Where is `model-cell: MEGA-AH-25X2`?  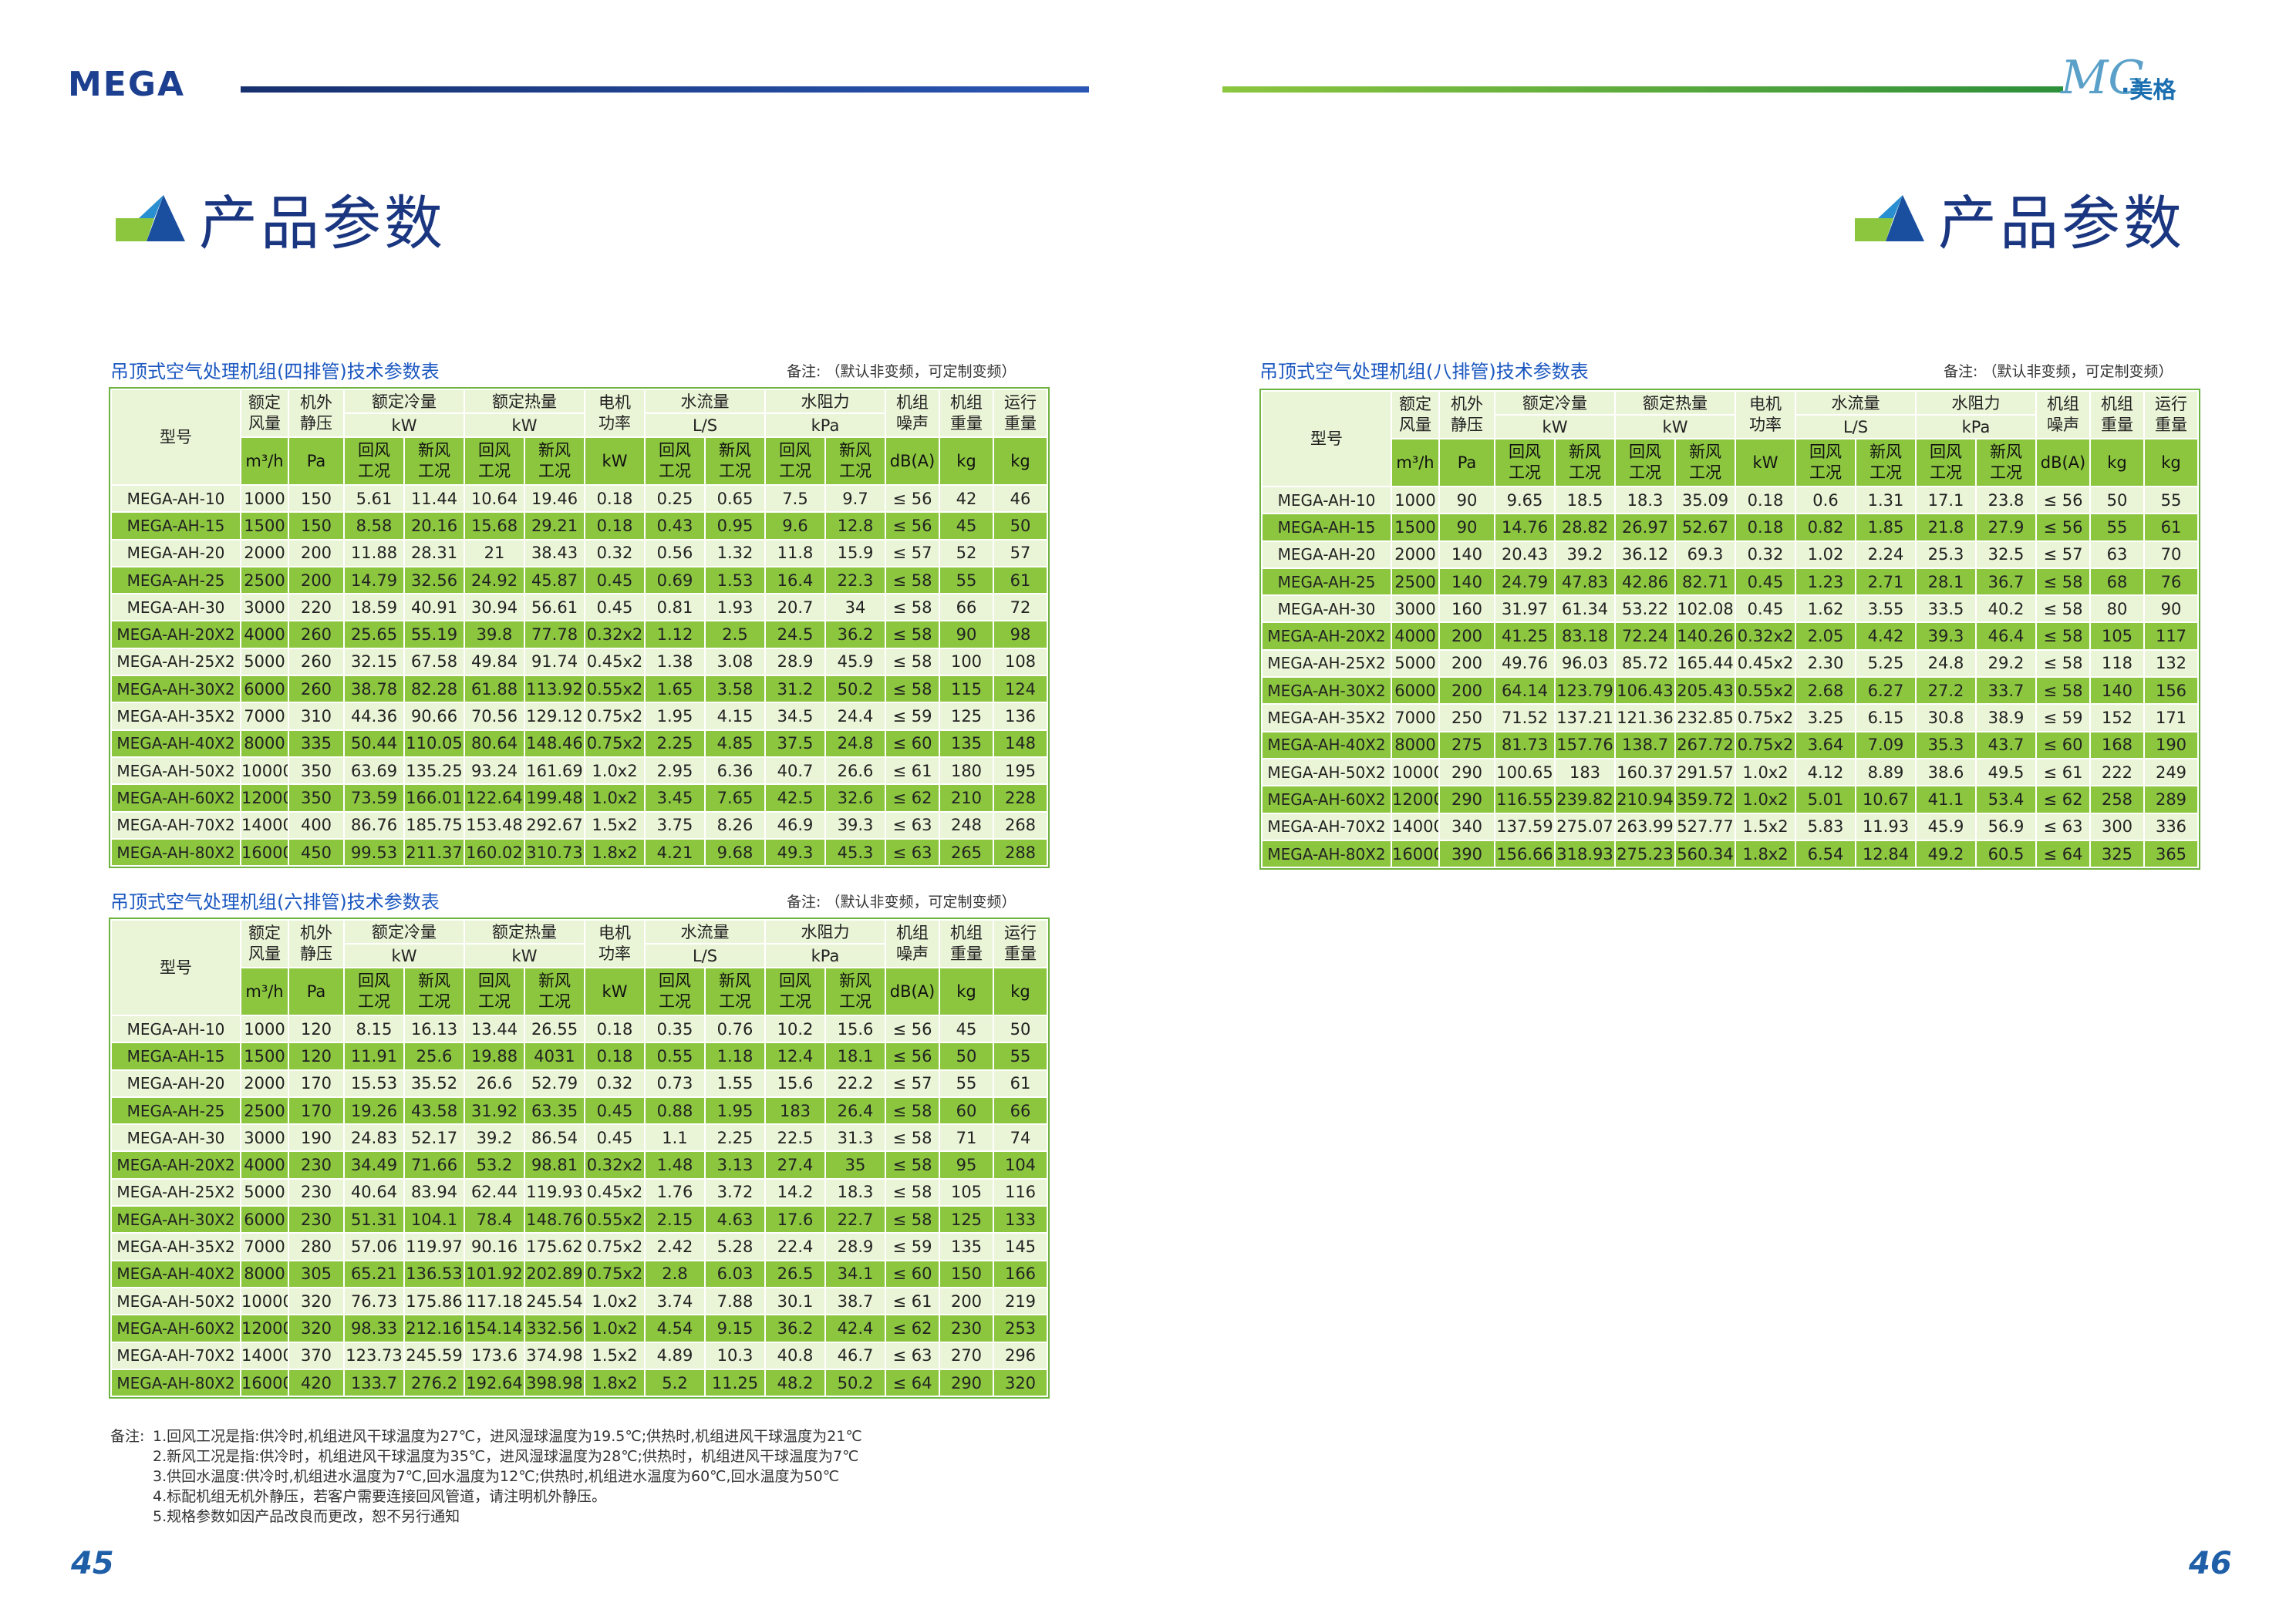 model-cell: MEGA-AH-25X2 is located at coordinates (176, 662).